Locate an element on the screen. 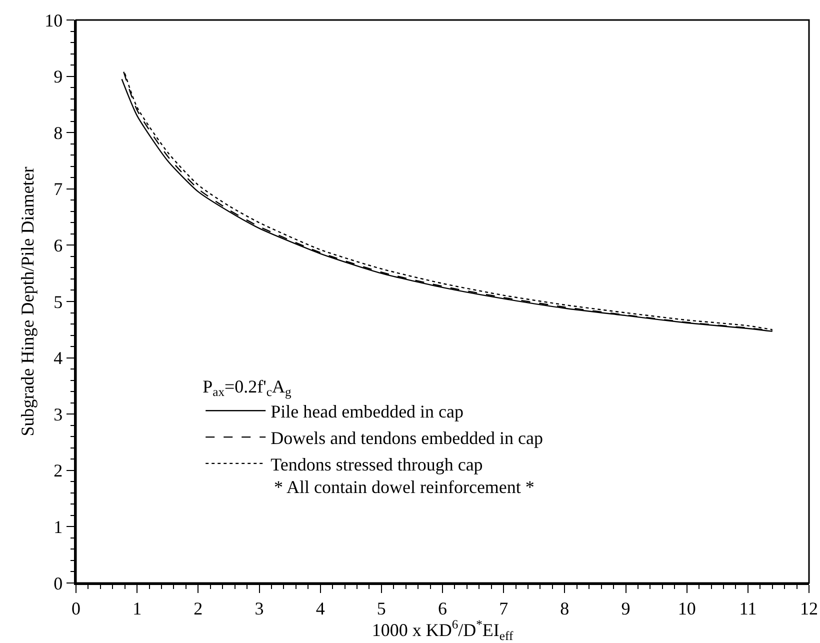 Image resolution: width=820 pixels, height=643 pixels. x-tick-label: 3 is located at coordinates (259, 608).